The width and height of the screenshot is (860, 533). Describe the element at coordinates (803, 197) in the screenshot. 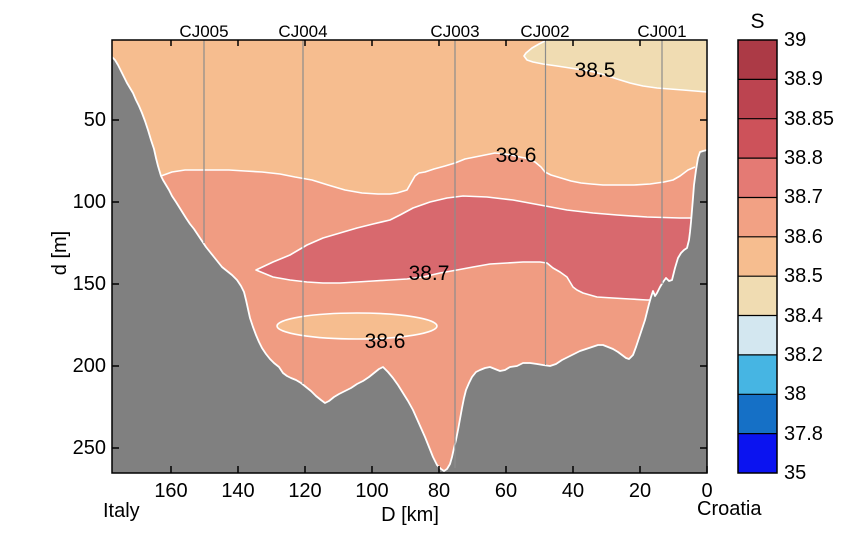

I see `cb-tick-38.7: 38.7` at that location.